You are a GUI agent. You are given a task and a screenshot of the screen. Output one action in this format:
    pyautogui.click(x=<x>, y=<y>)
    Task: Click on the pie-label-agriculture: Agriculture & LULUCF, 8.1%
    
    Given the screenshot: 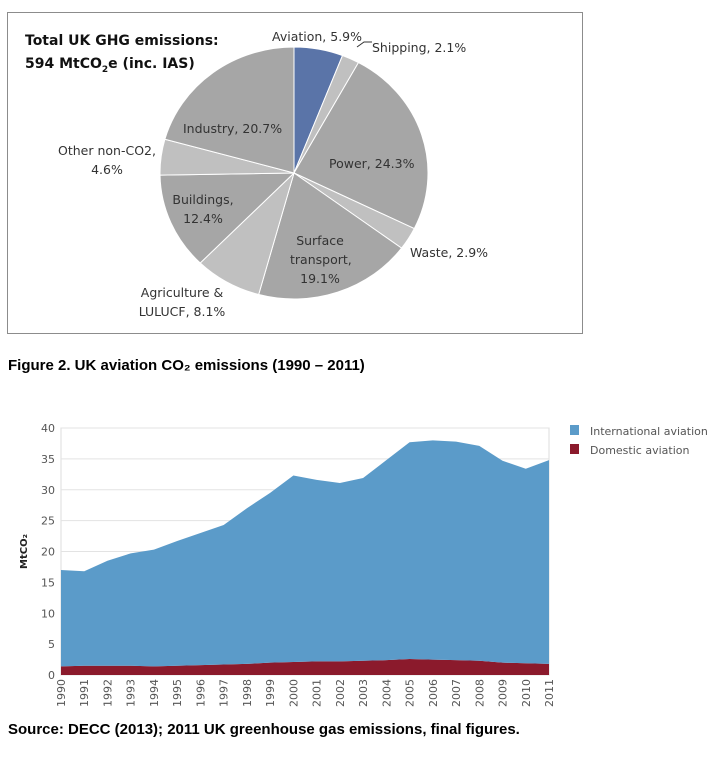 What is the action you would take?
    pyautogui.click(x=182, y=302)
    